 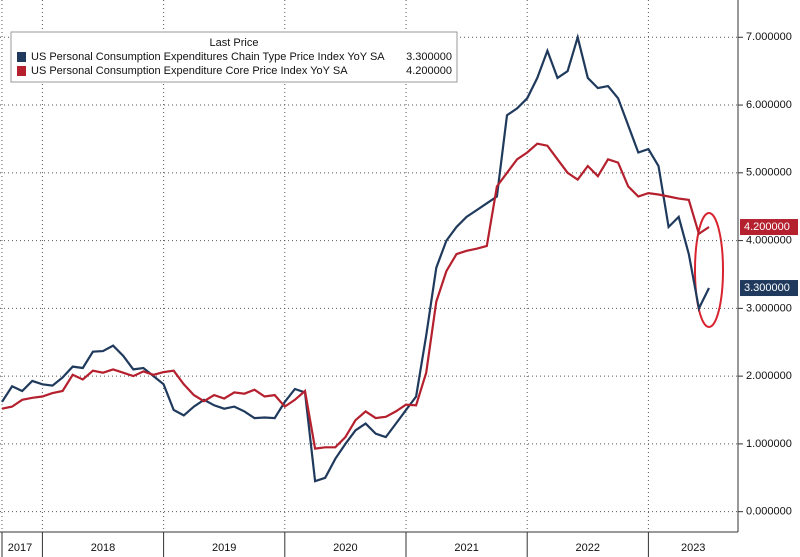 What do you see at coordinates (234, 43) in the screenshot?
I see `legend-title: Last Price` at bounding box center [234, 43].